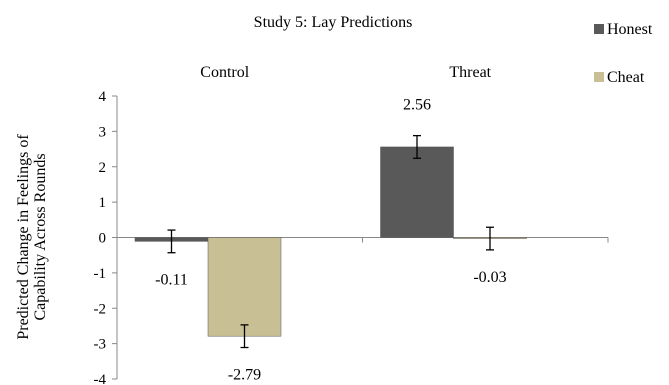  I want to click on y-tick-label: 1, so click(103, 203).